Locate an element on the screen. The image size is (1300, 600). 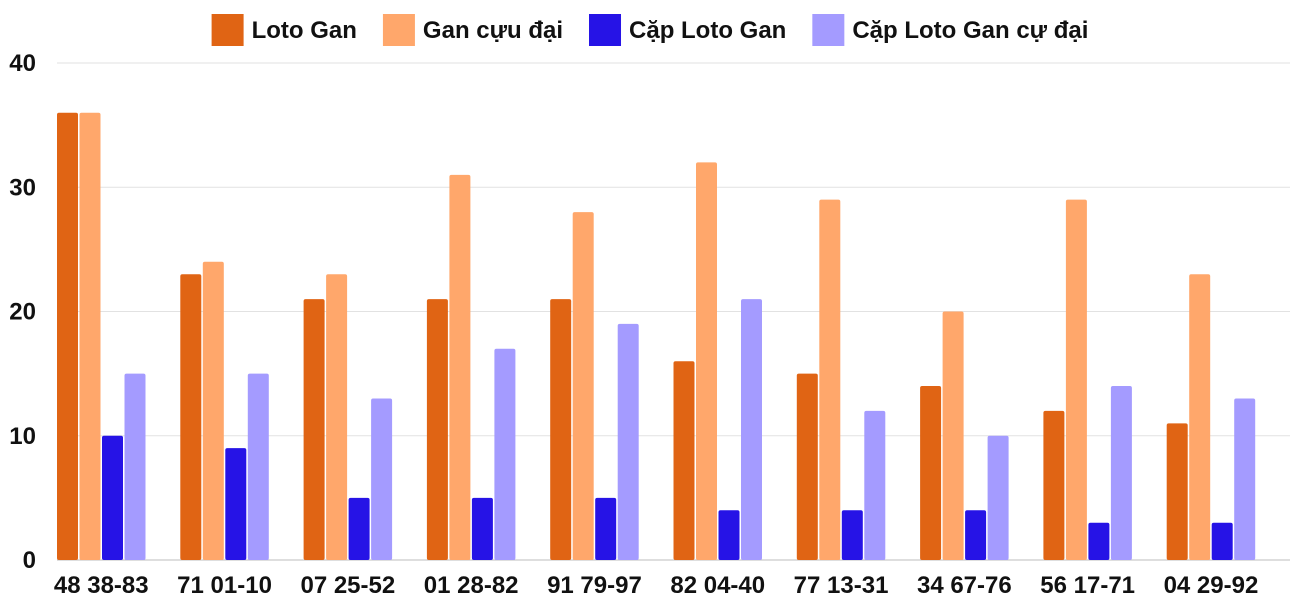
x-tick-label: 82 04-40 is located at coordinates (717, 585).